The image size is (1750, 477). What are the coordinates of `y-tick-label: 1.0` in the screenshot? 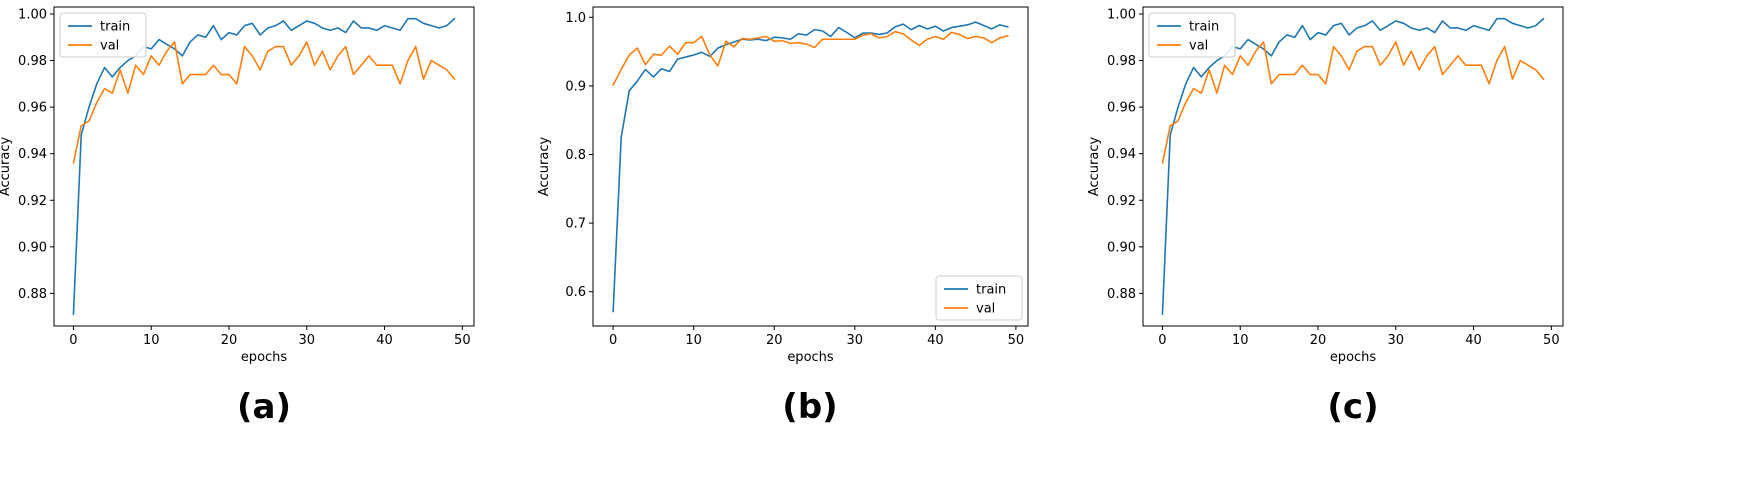 It's located at (575, 18).